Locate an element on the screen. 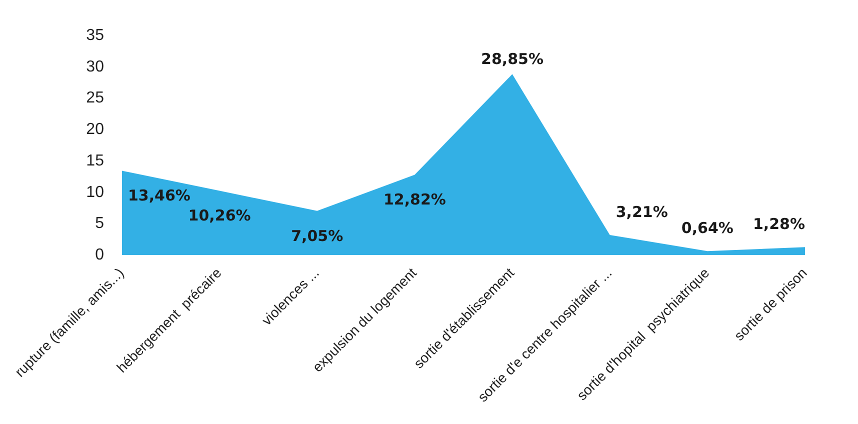 The height and width of the screenshot is (424, 858). y-tick-label: 15 is located at coordinates (95, 161).